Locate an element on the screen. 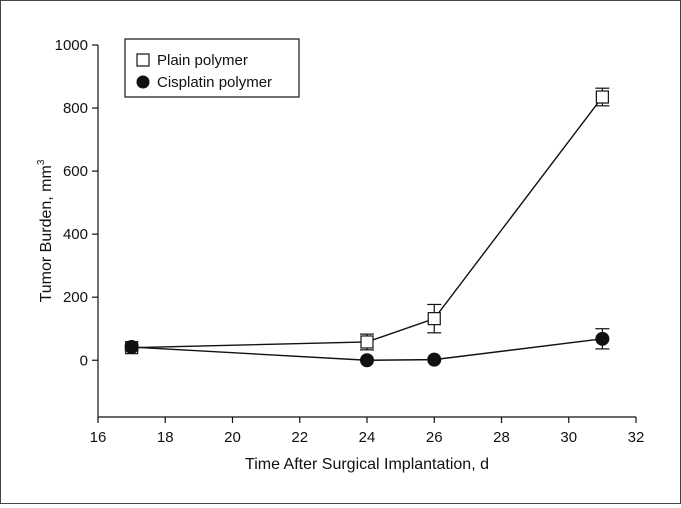  y-tick-label: 800 is located at coordinates (75, 108).